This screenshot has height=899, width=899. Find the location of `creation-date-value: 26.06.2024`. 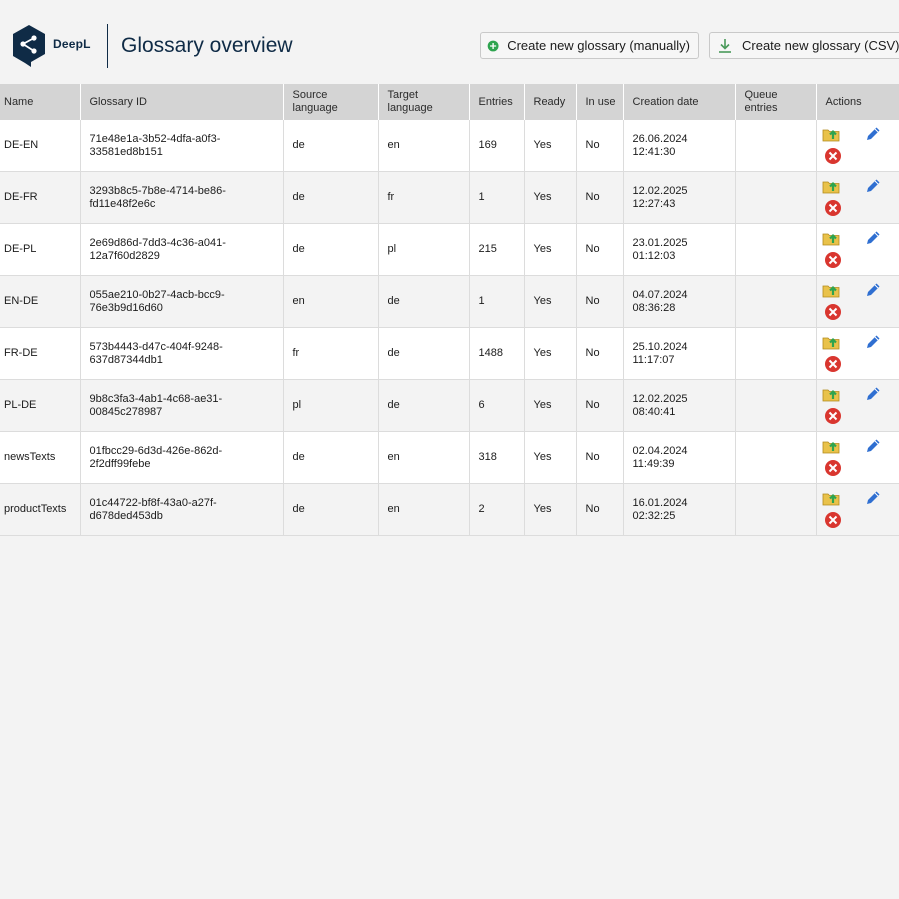

creation-date-value: 26.06.2024 is located at coordinates (660, 138).